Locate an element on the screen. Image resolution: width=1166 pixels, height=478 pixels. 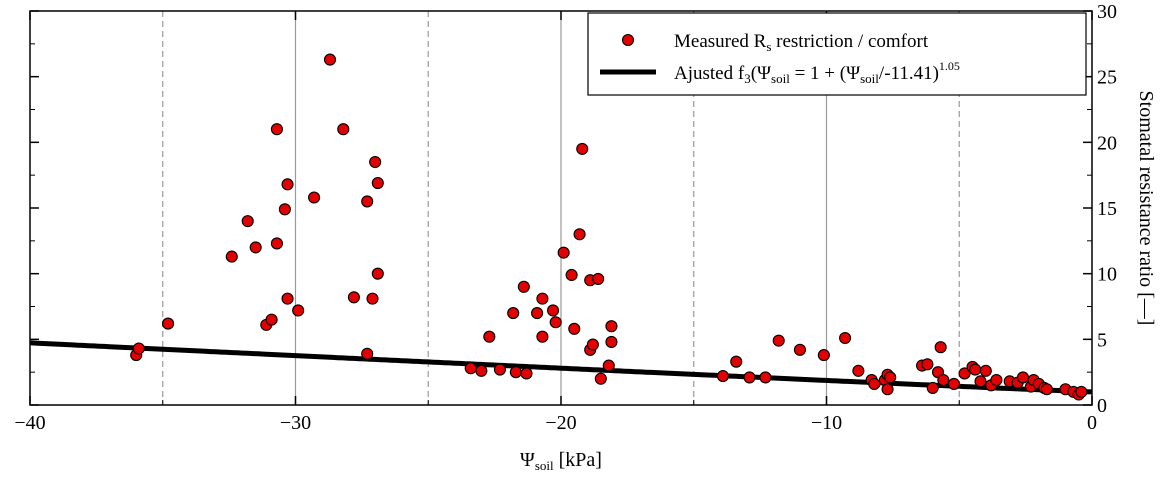
x-axis-label-part: [kPa] is located at coordinates (578, 460).